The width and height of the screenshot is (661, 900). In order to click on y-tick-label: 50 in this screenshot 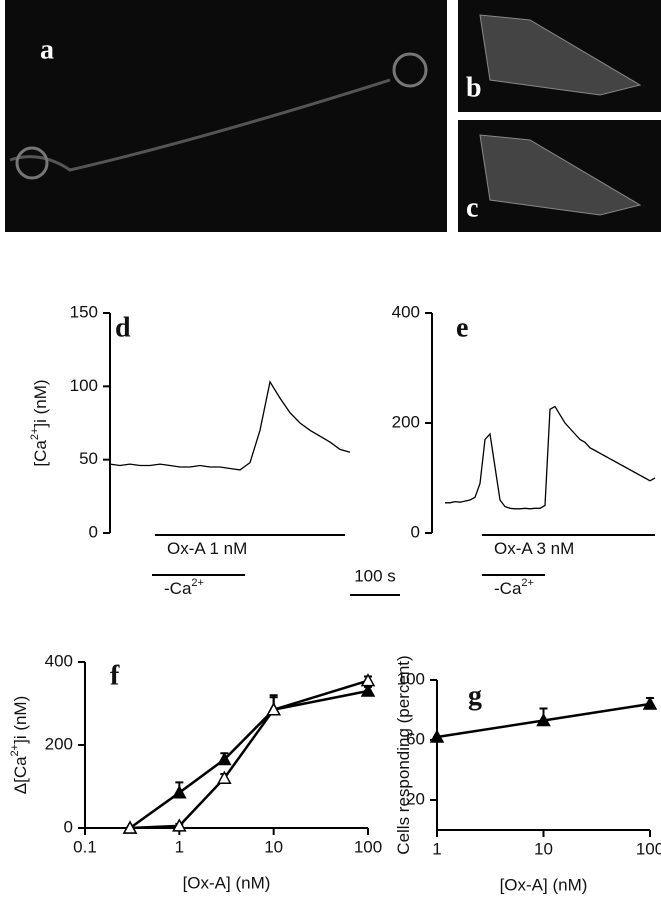, I will do `click(88, 458)`.